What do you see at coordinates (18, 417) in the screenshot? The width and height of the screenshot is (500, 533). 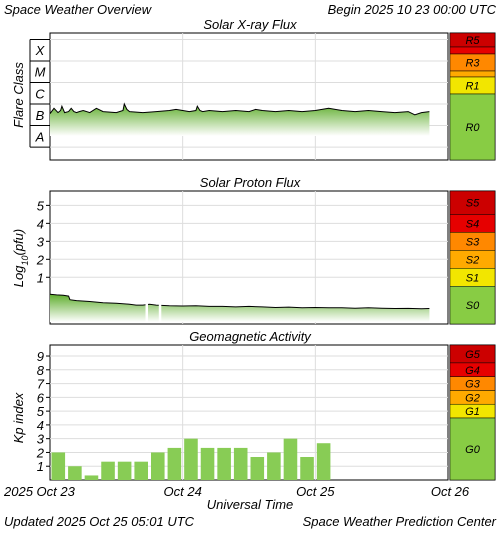 I see `geomag-ylabel: Kp index` at bounding box center [18, 417].